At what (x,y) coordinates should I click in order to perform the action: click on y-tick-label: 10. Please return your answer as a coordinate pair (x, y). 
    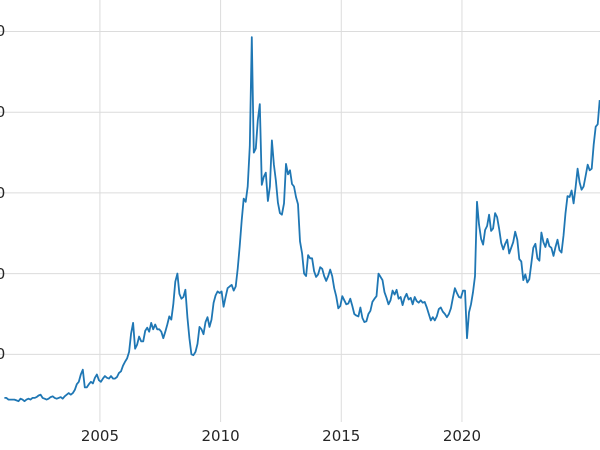
    Looking at the image, I should click on (3, 354).